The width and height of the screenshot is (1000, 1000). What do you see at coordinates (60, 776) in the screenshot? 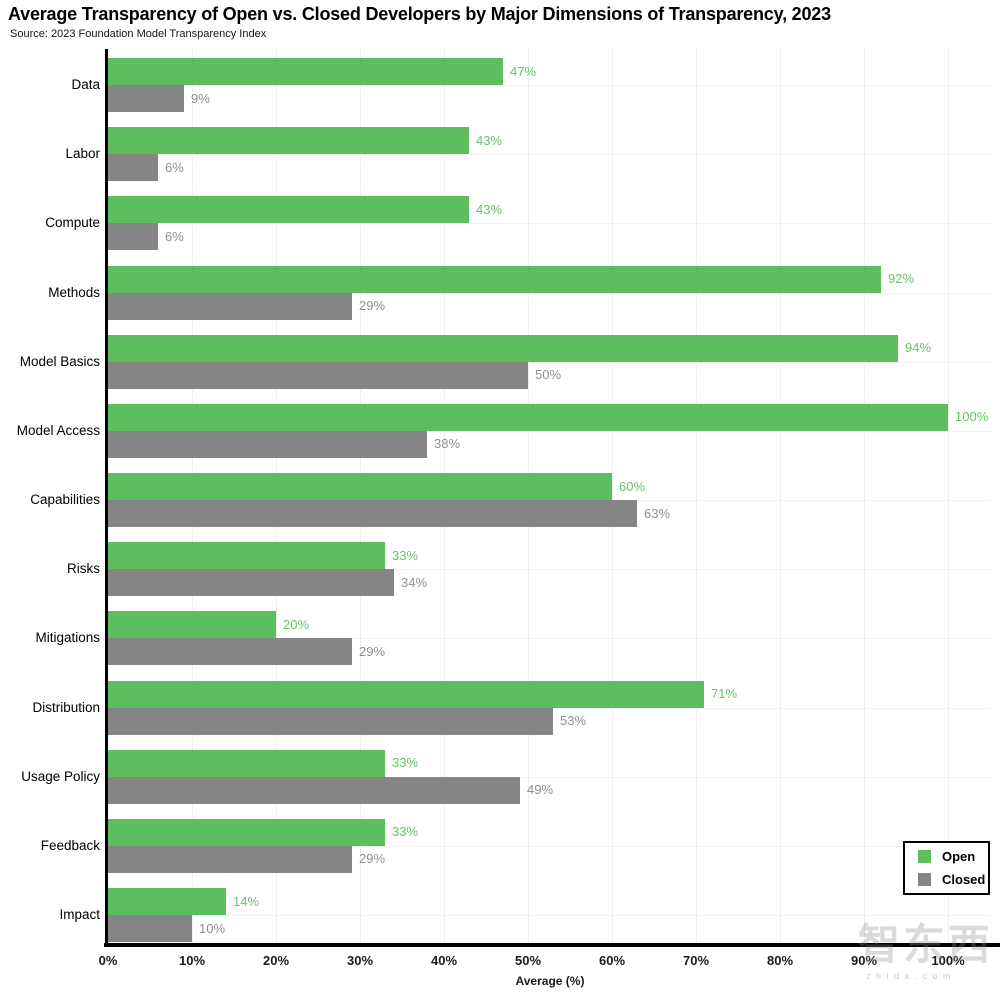
I see `category-label: Usage Policy` at bounding box center [60, 776].